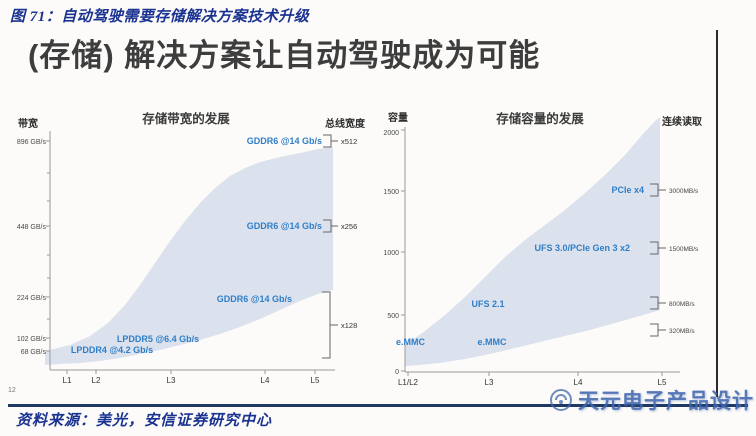 The width and height of the screenshot is (756, 436). What do you see at coordinates (493, 342) in the screenshot?
I see `annotation-emmc-mid: e.MMC` at bounding box center [493, 342].